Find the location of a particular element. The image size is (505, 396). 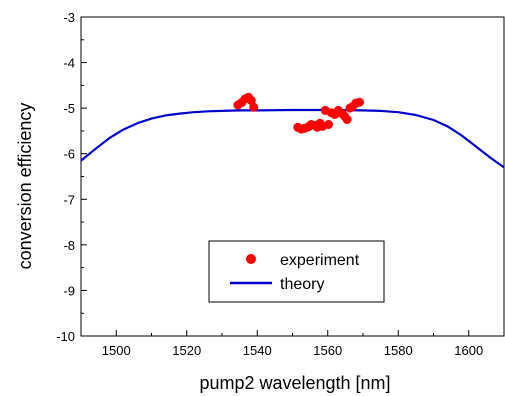

y-axis: -10 -9 -8 -7 -6 -5 -4 -3 is located at coordinates (71, 177).